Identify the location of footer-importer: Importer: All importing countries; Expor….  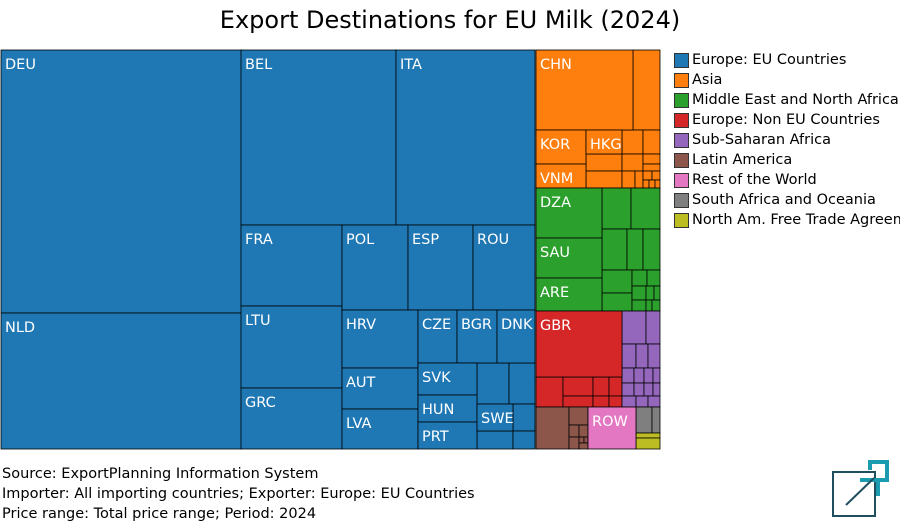
(238, 494).